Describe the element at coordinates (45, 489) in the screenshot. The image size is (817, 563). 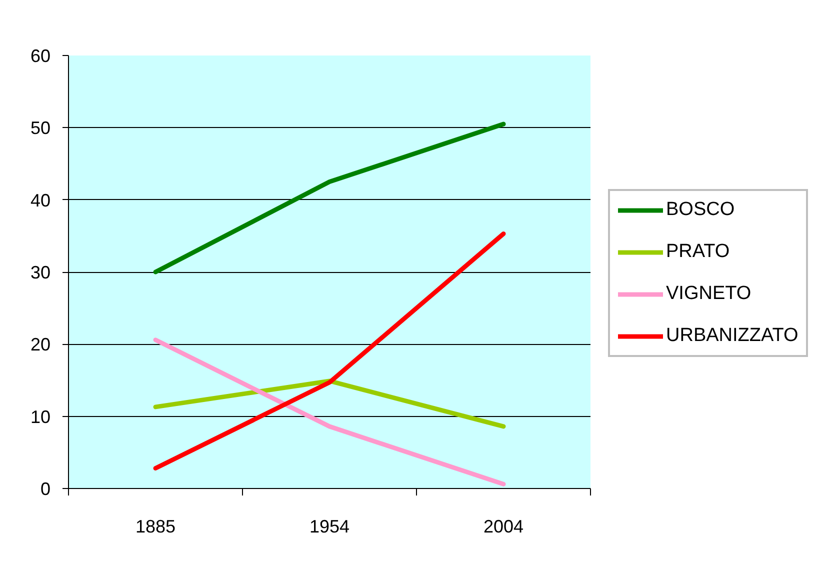
I see `y-tick-label: 0` at that location.